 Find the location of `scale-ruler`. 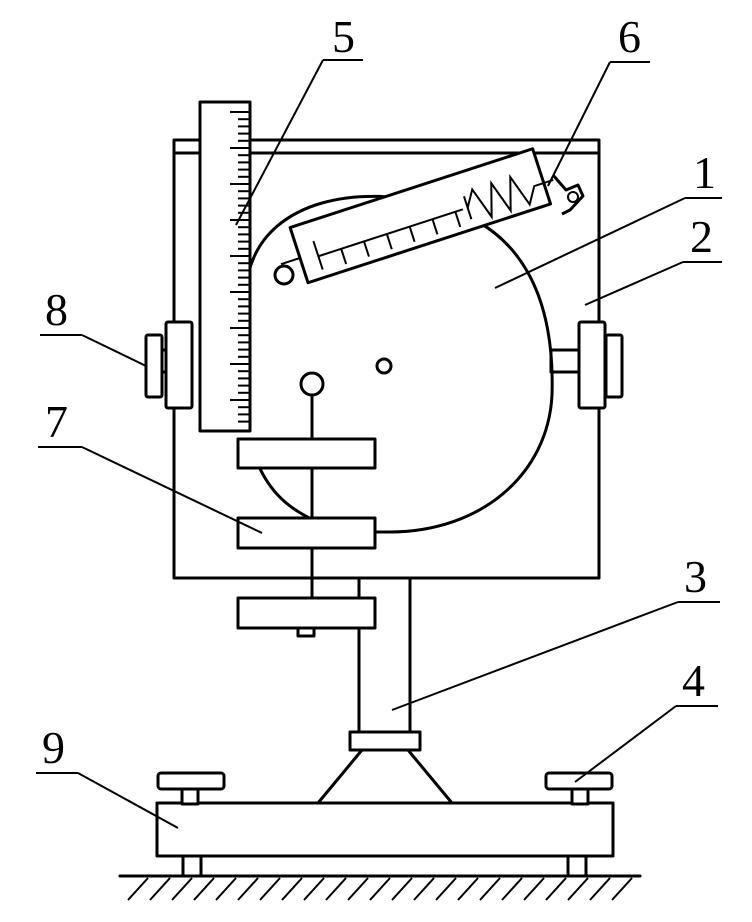

scale-ruler is located at coordinates (225, 266).